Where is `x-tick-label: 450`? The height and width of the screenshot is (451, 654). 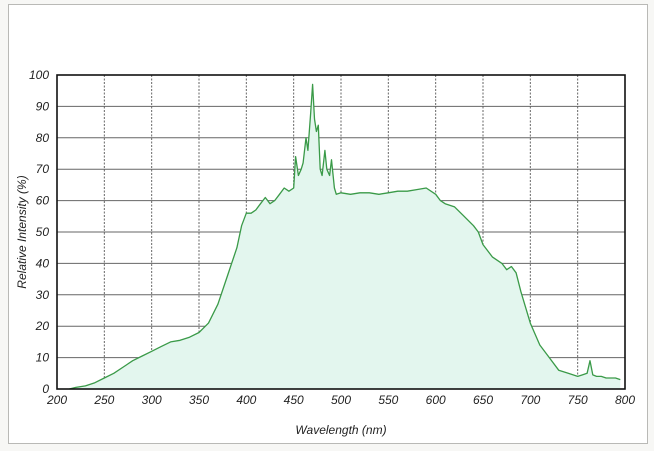 x-tick-label: 450 is located at coordinates (294, 400).